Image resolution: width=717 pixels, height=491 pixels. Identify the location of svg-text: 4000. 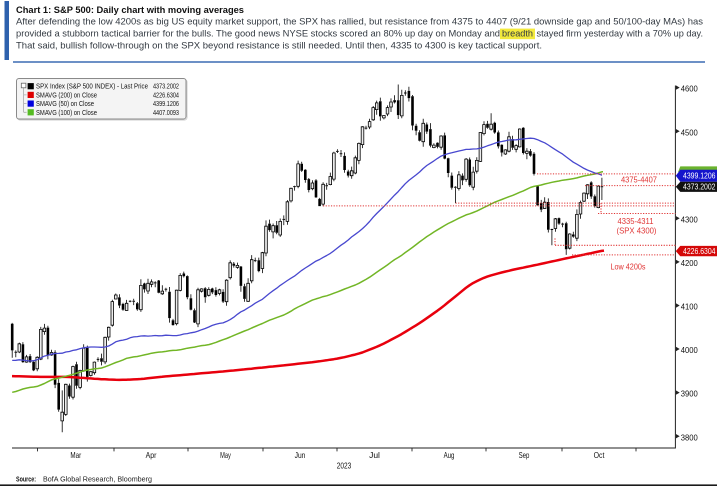
(689, 350).